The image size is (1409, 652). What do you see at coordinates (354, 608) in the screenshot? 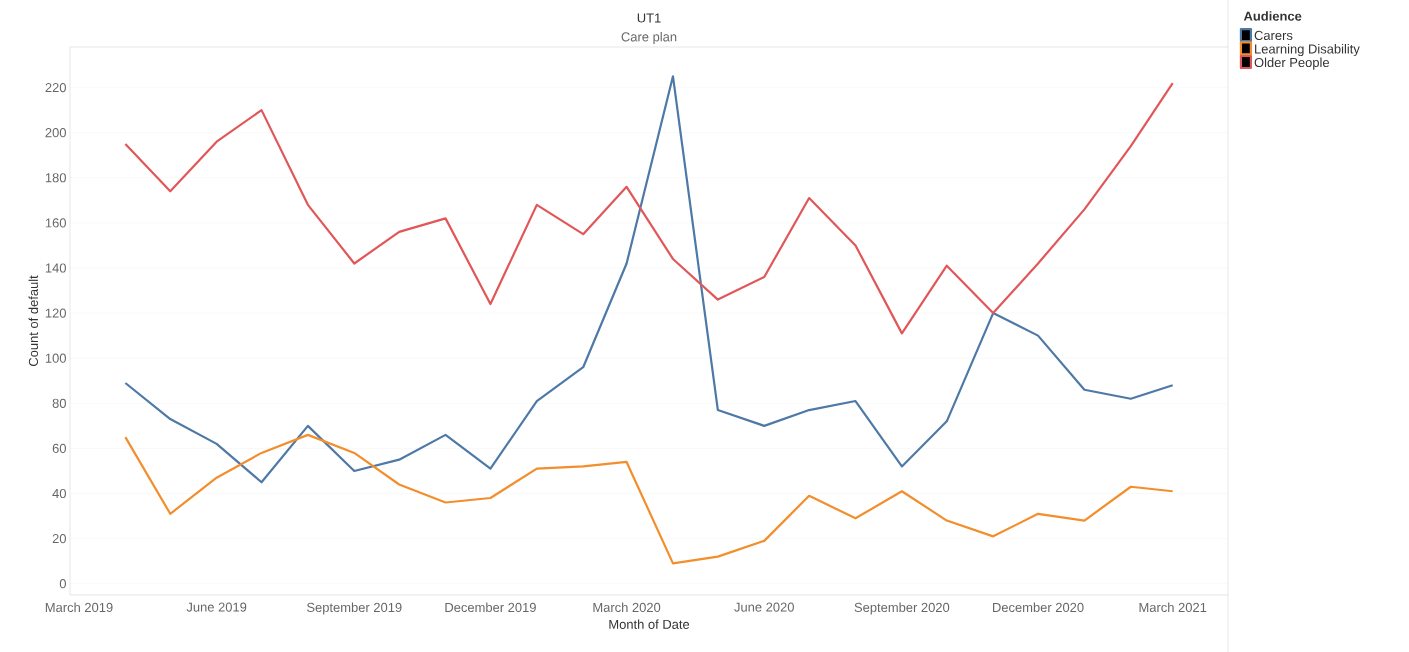
I see `x-tick-label: September 2019` at bounding box center [354, 608].